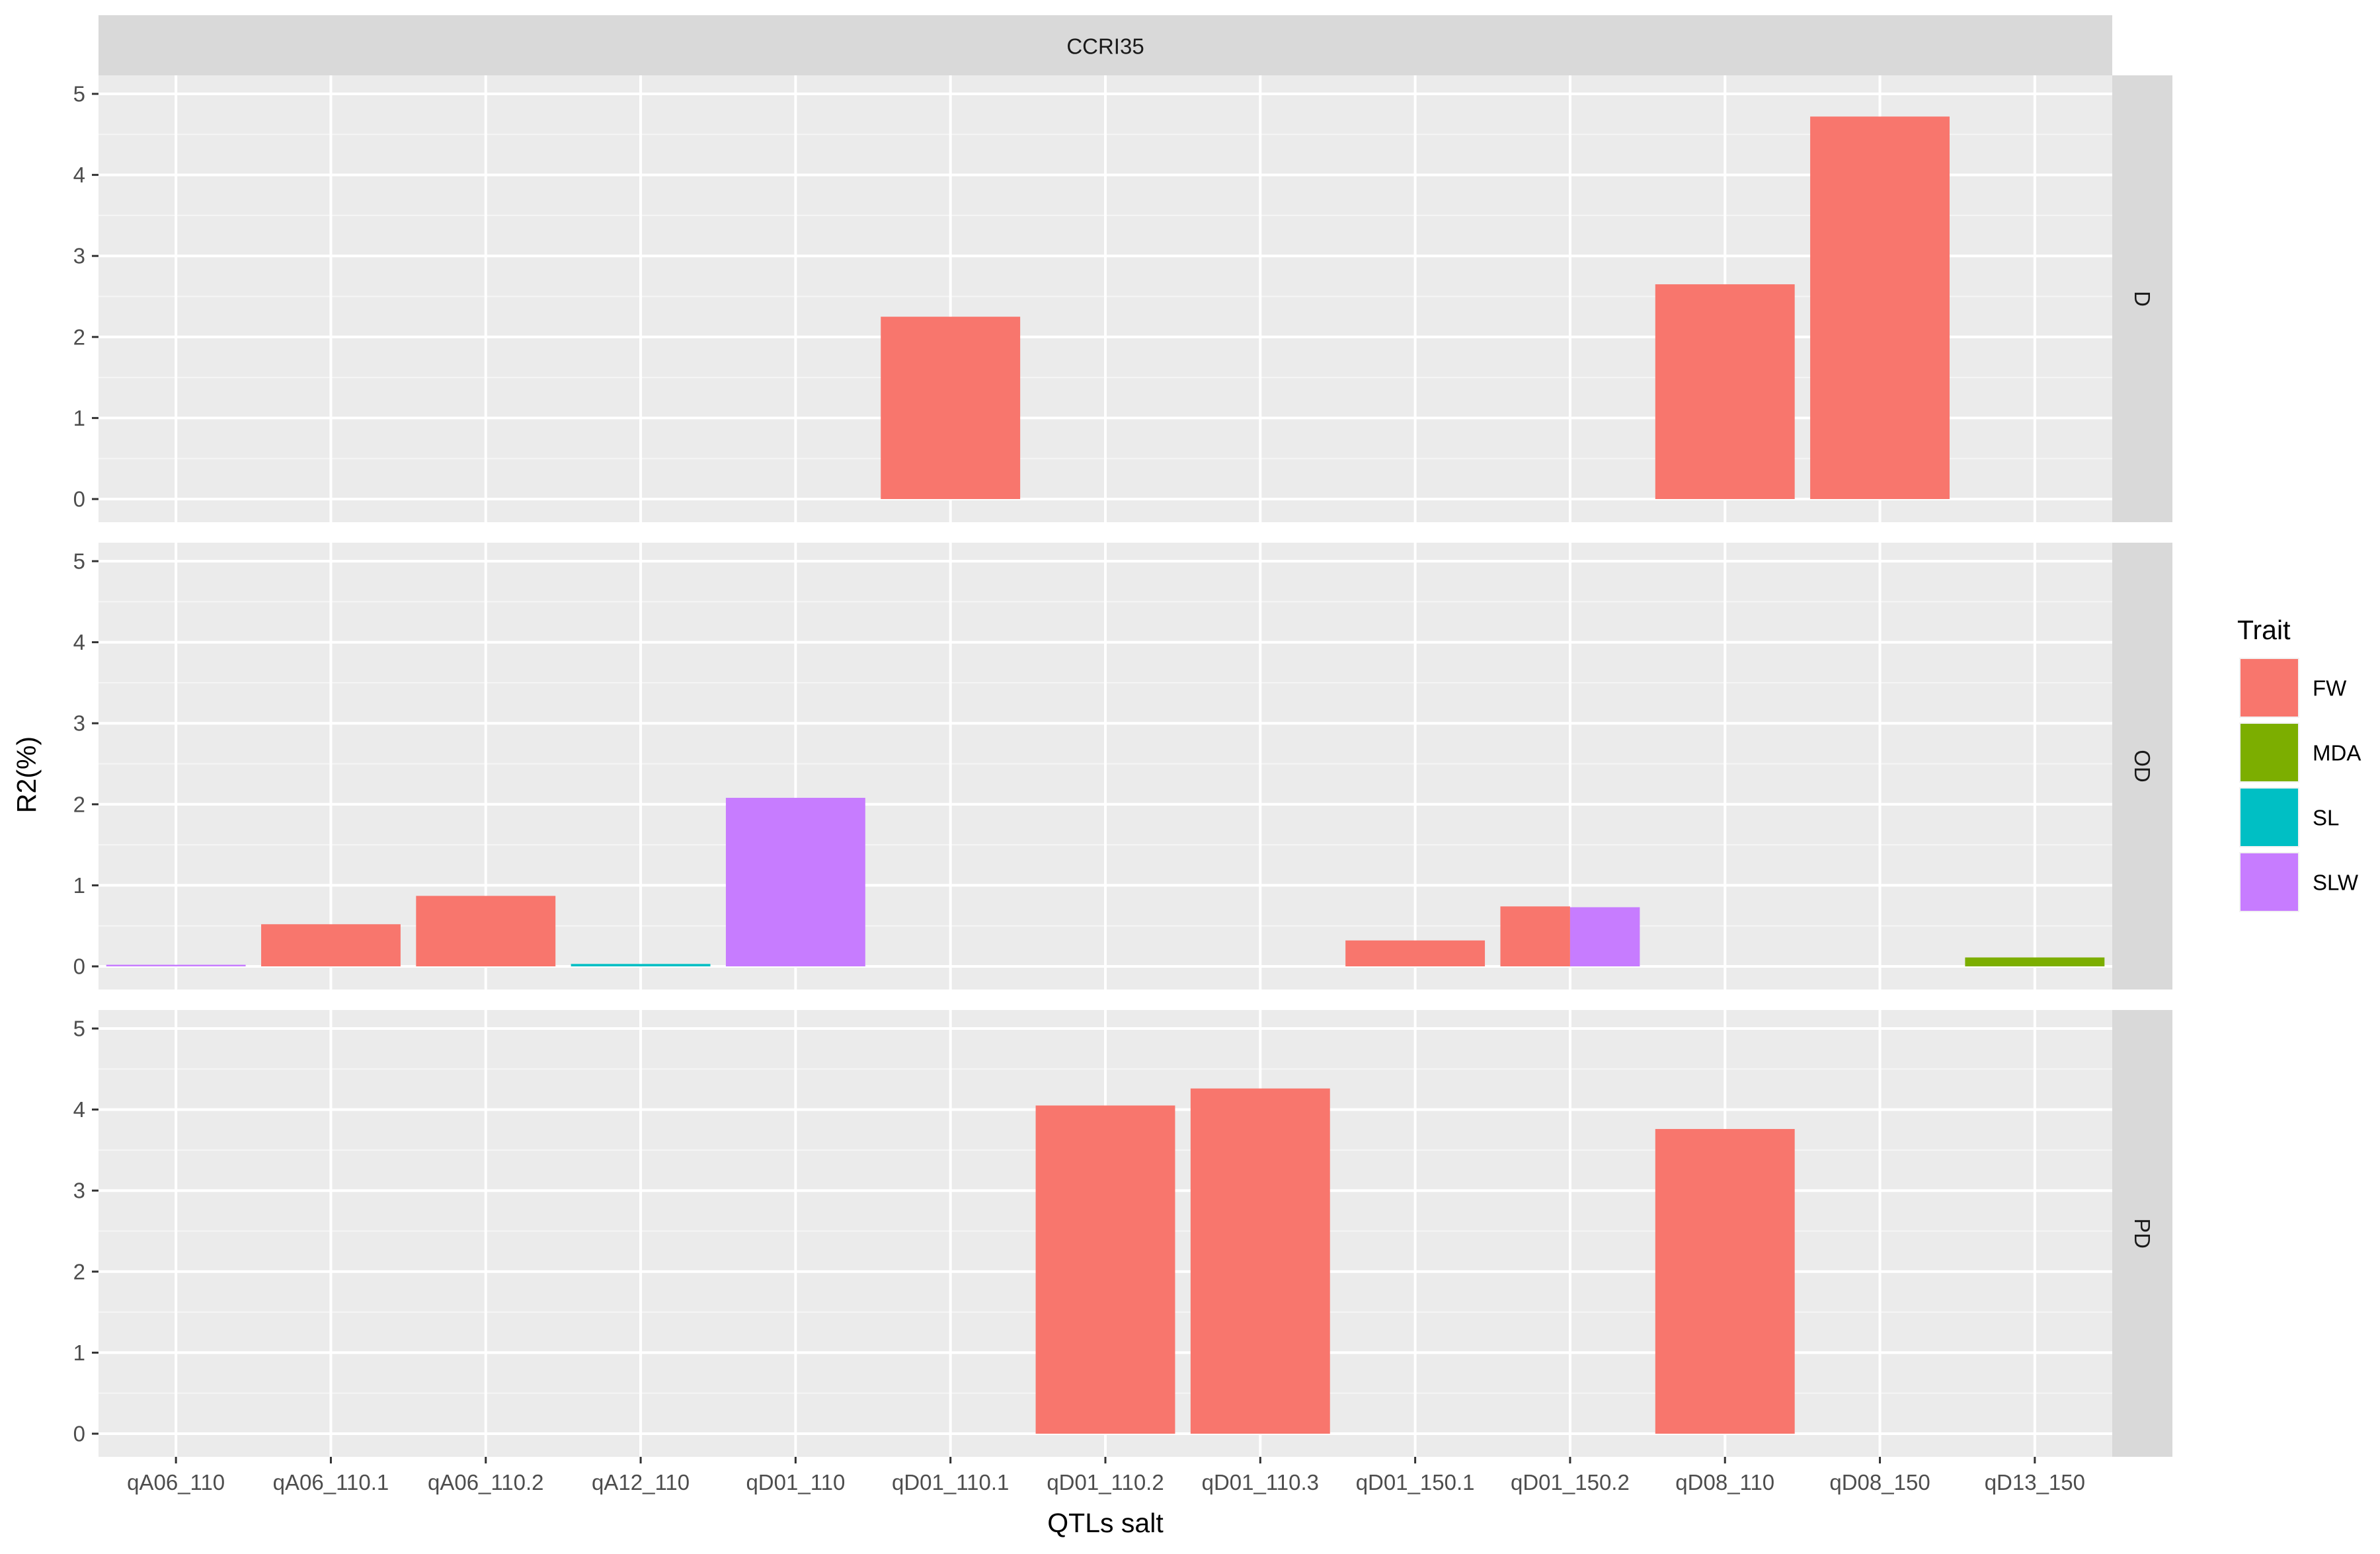 The height and width of the screenshot is (1554, 2380). I want to click on bar-OD-qD01_150.1-FW, so click(1415, 953).